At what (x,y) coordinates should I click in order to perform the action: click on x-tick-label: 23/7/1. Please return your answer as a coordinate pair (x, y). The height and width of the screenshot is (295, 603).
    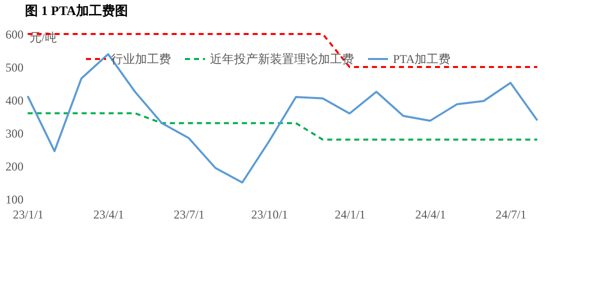
    Looking at the image, I should click on (189, 215).